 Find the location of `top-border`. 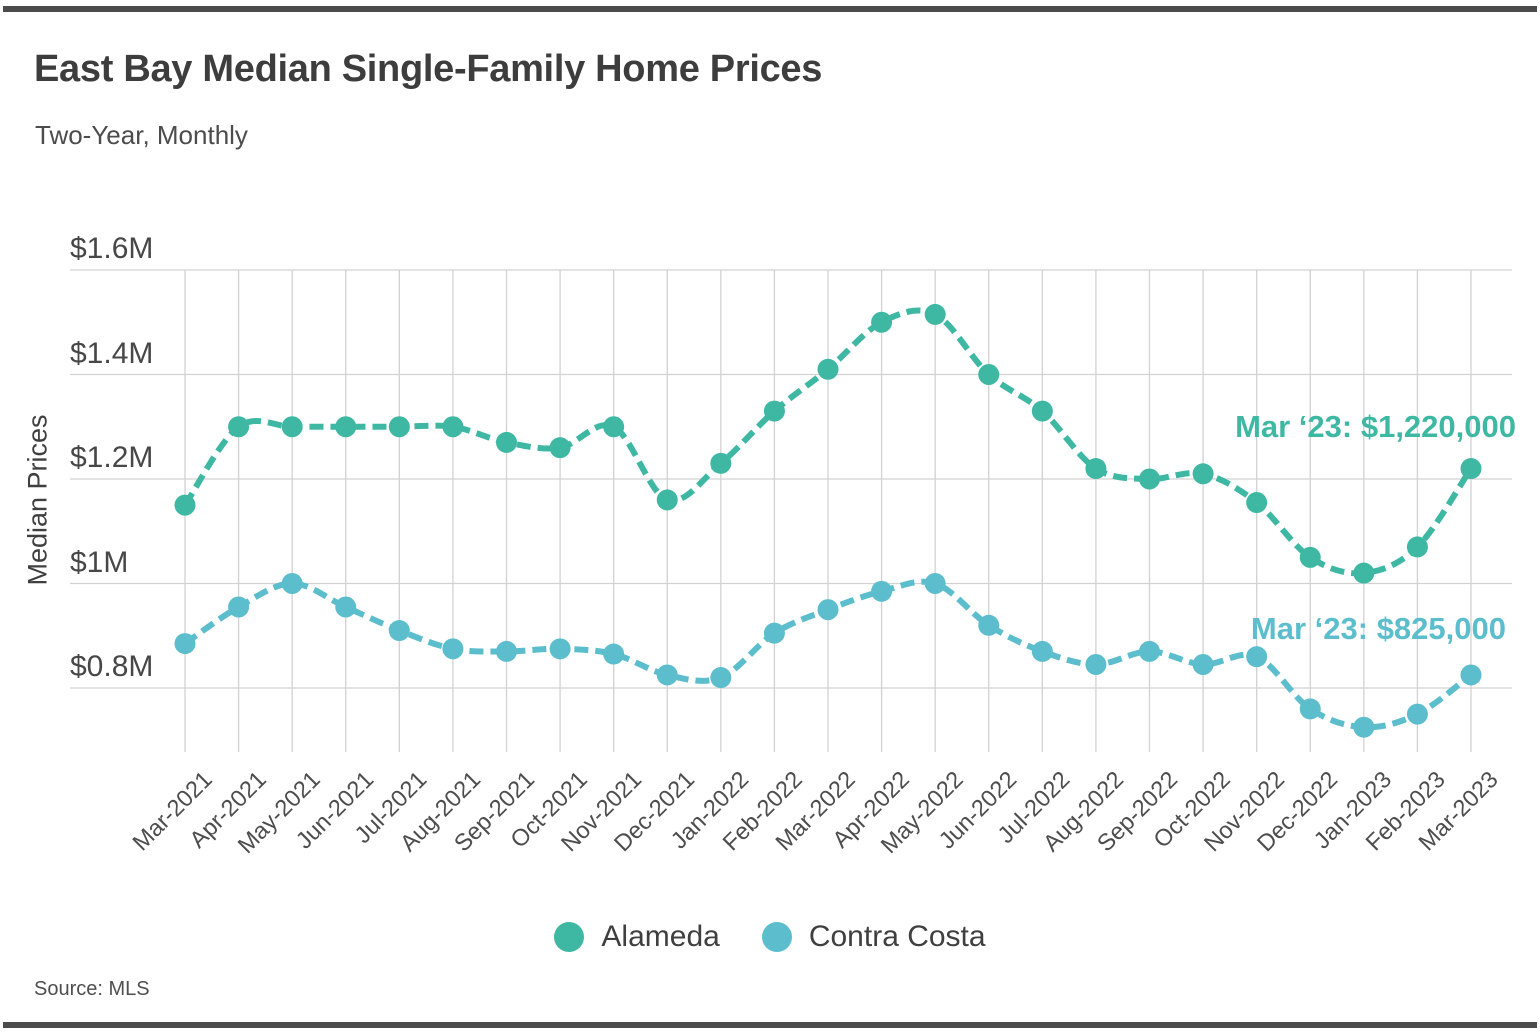

top-border is located at coordinates (770, 9).